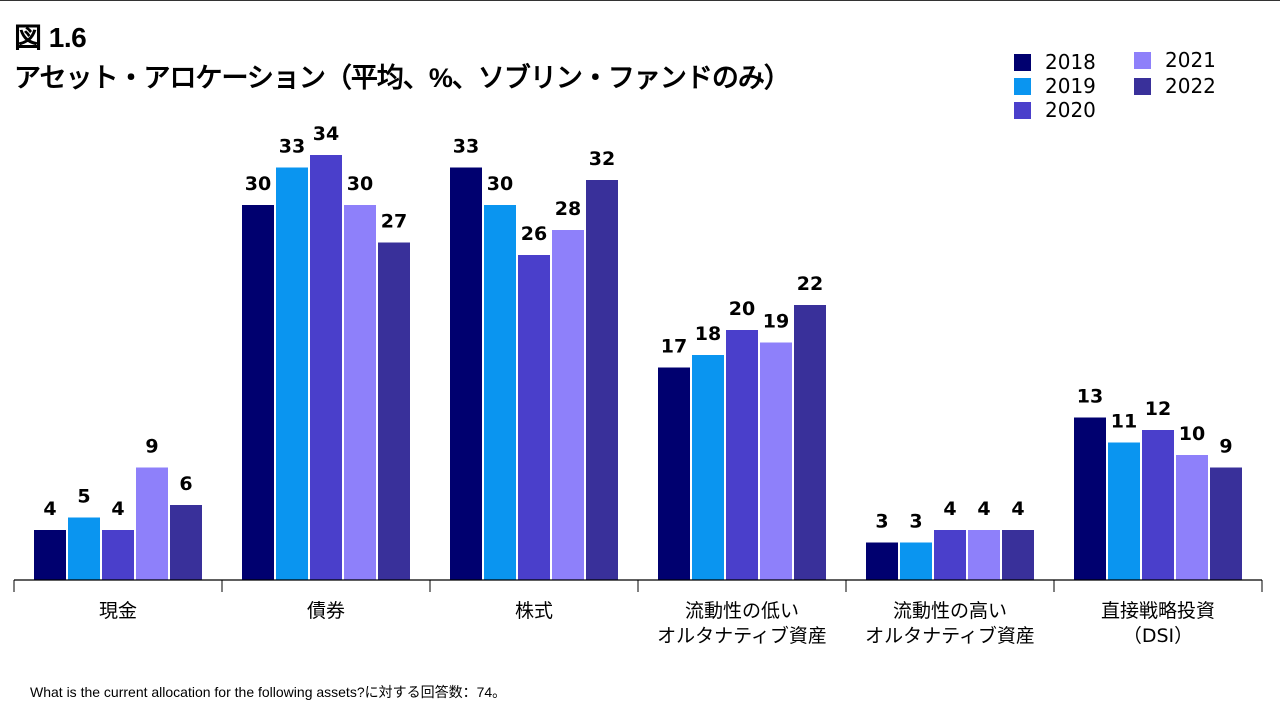 Image resolution: width=1280 pixels, height=720 pixels. I want to click on value-label: 13, so click(1090, 397).